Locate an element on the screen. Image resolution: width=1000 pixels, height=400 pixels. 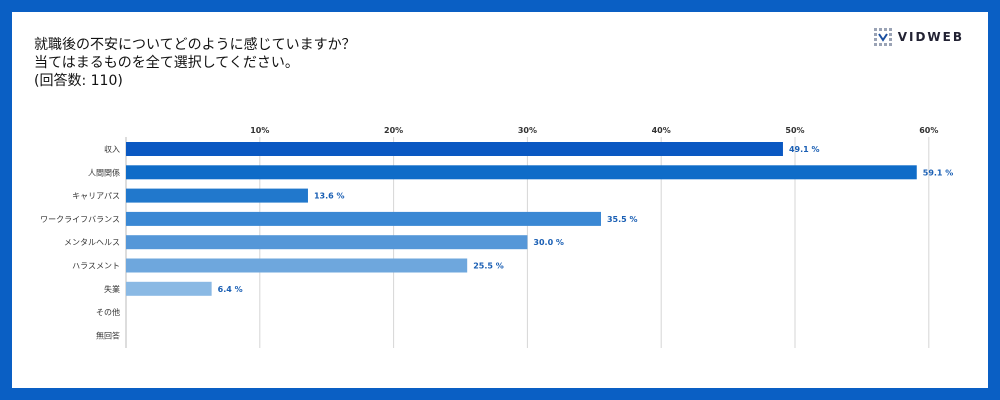
value-label: 59.1 % is located at coordinates (938, 172).